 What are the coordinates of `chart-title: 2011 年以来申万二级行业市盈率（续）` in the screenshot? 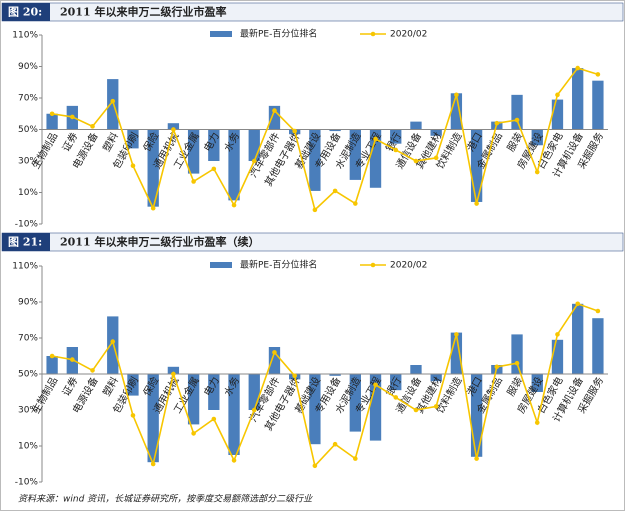 It's located at (159, 242).